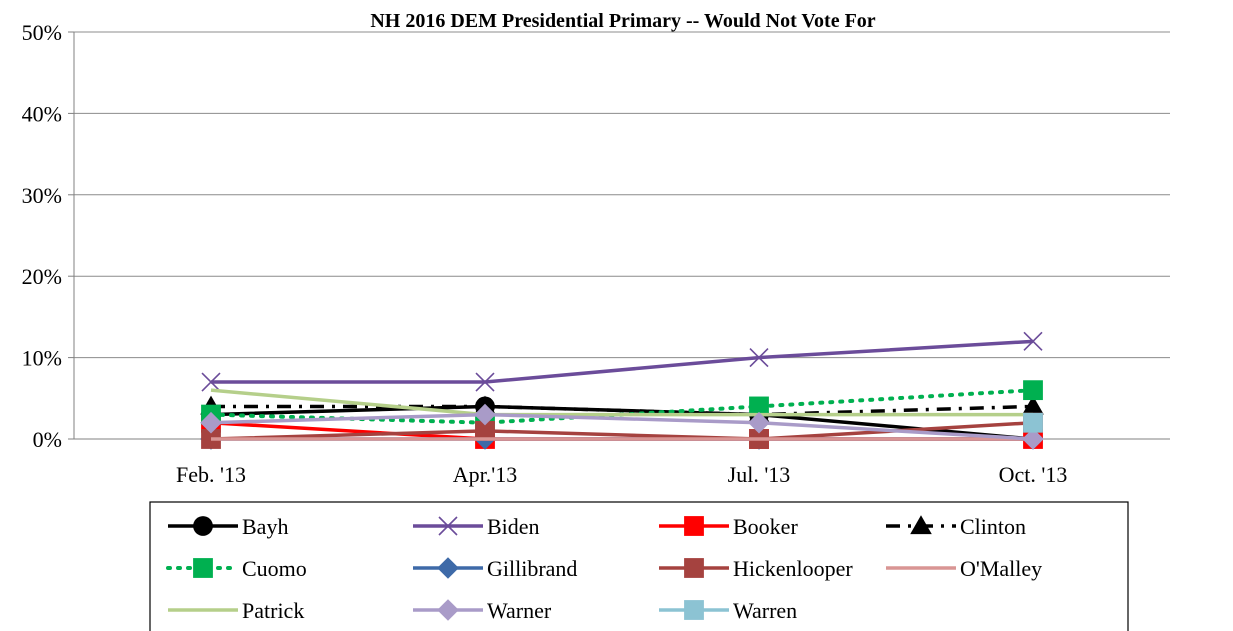 The image size is (1233, 631). I want to click on series-bayh, so click(622, 422).